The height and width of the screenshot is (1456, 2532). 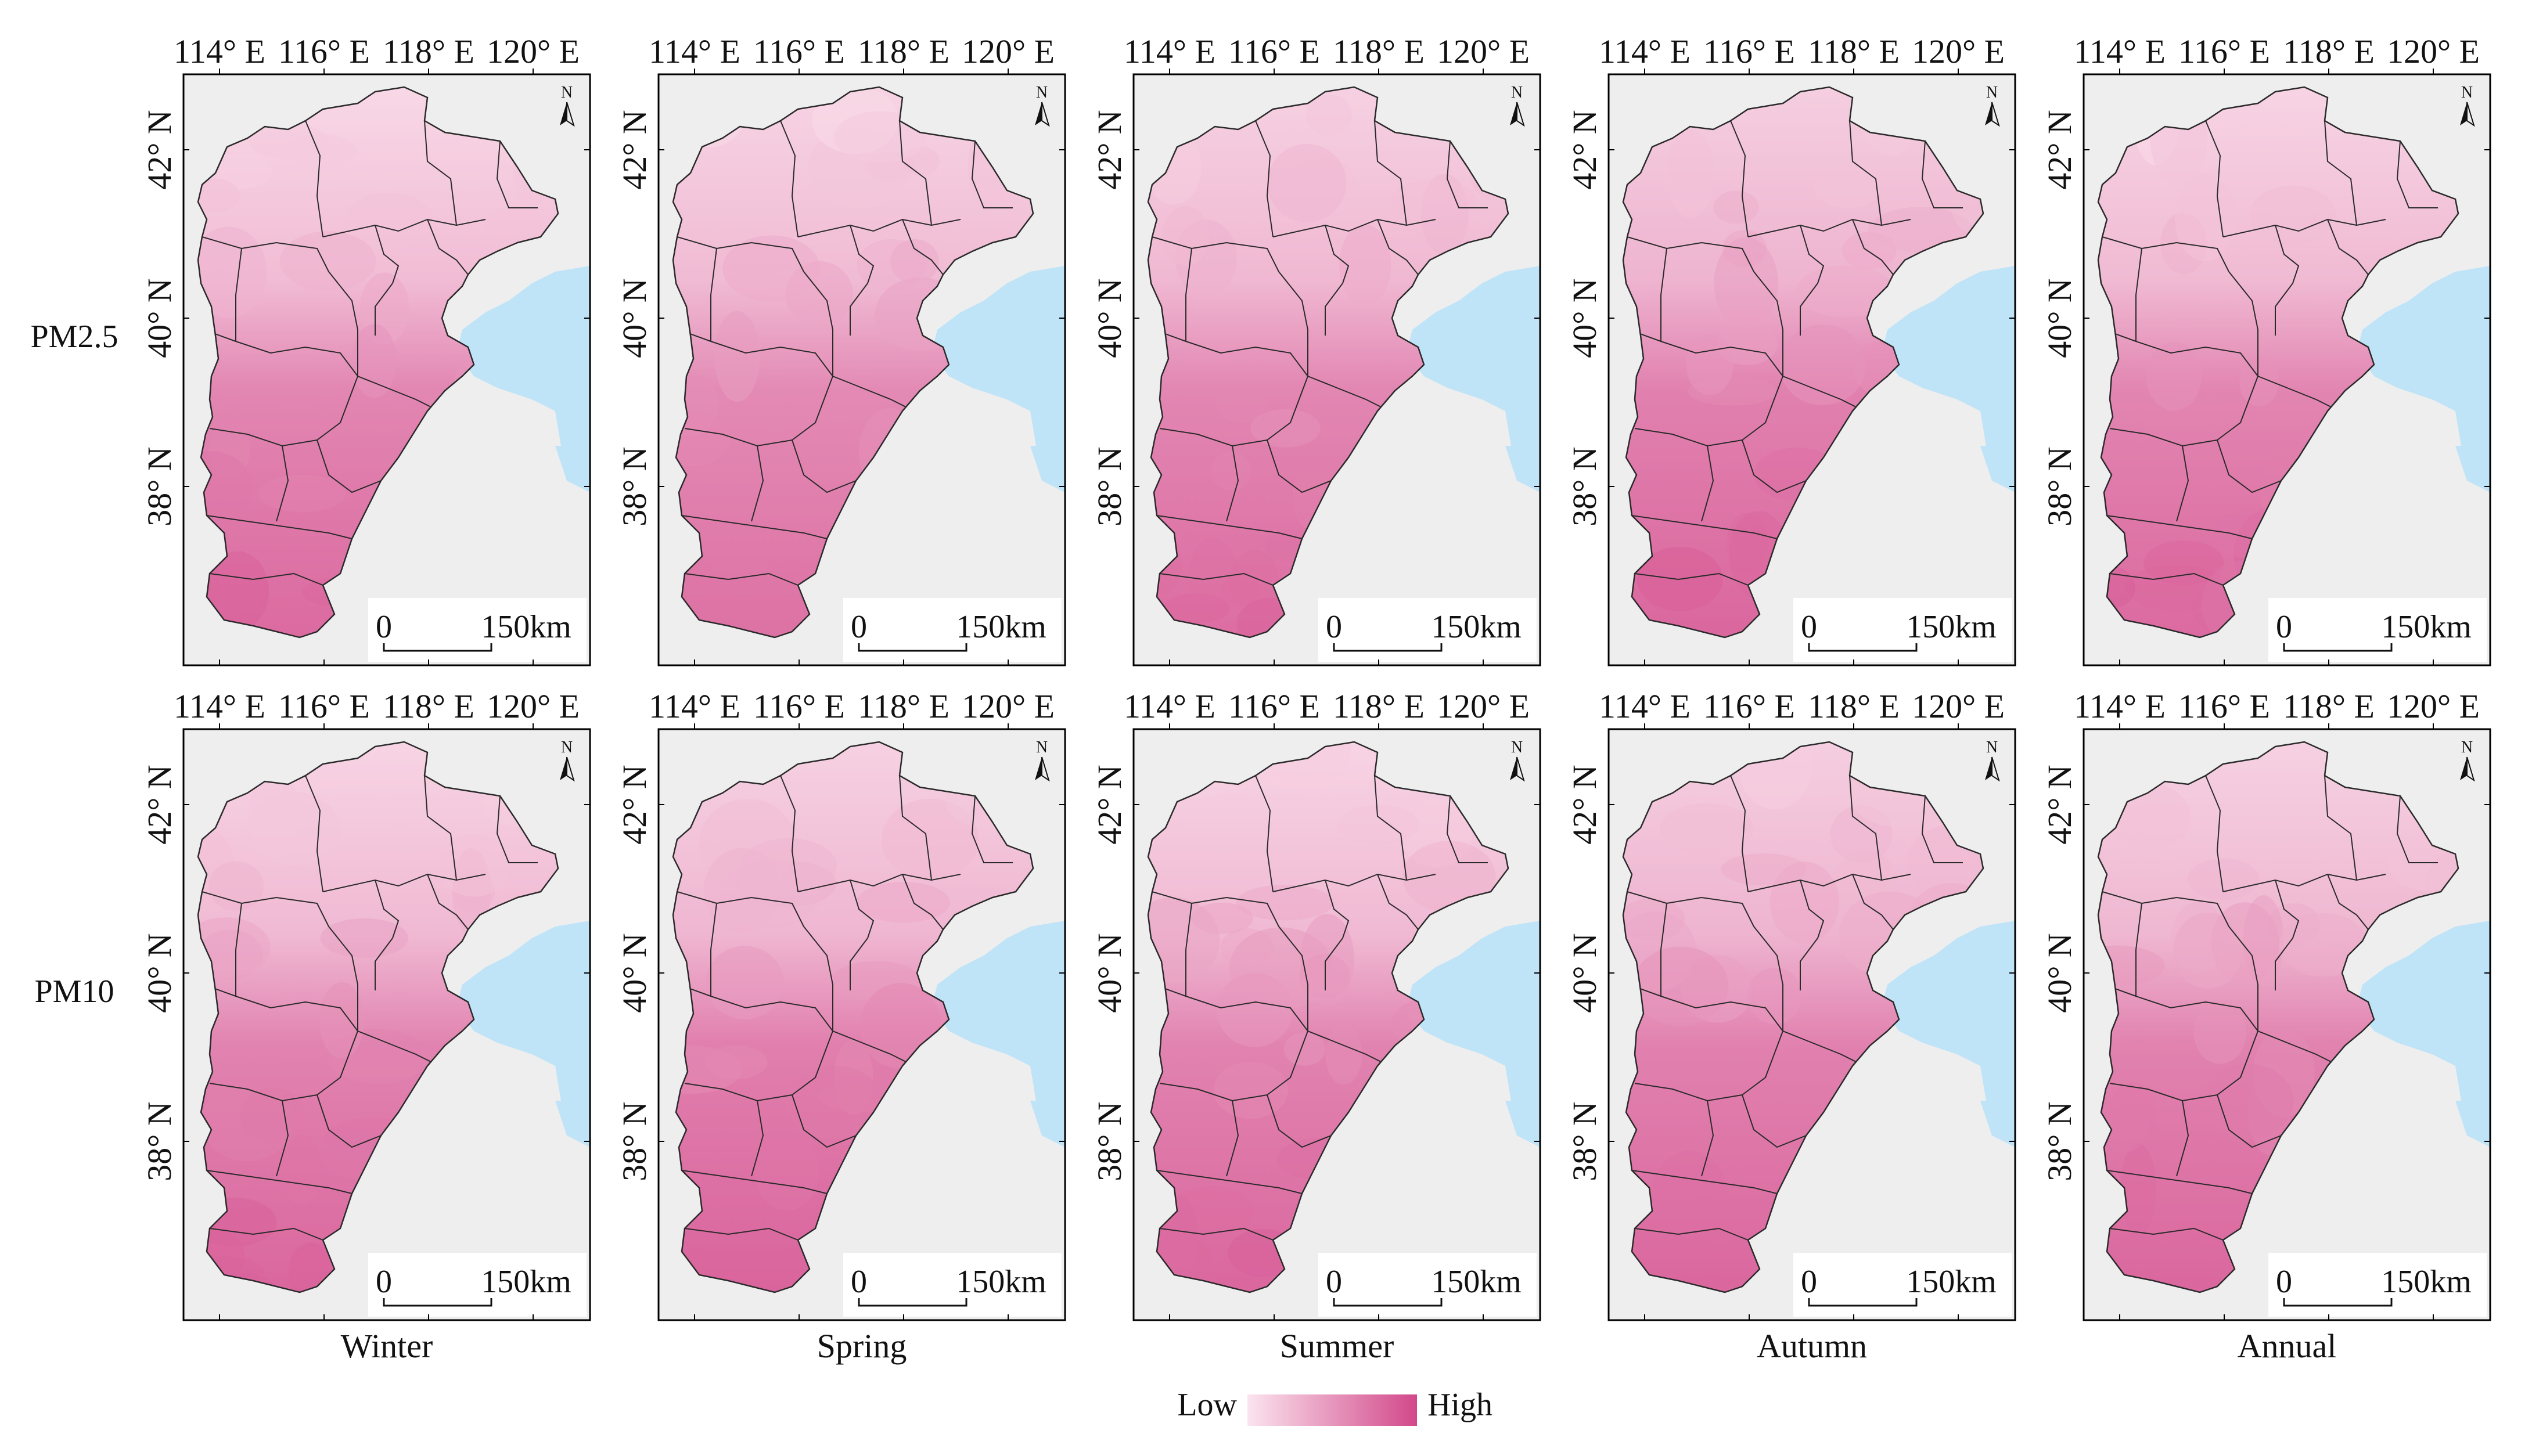 I want to click on row-label-pm25: PM2.5, so click(x=74, y=337).